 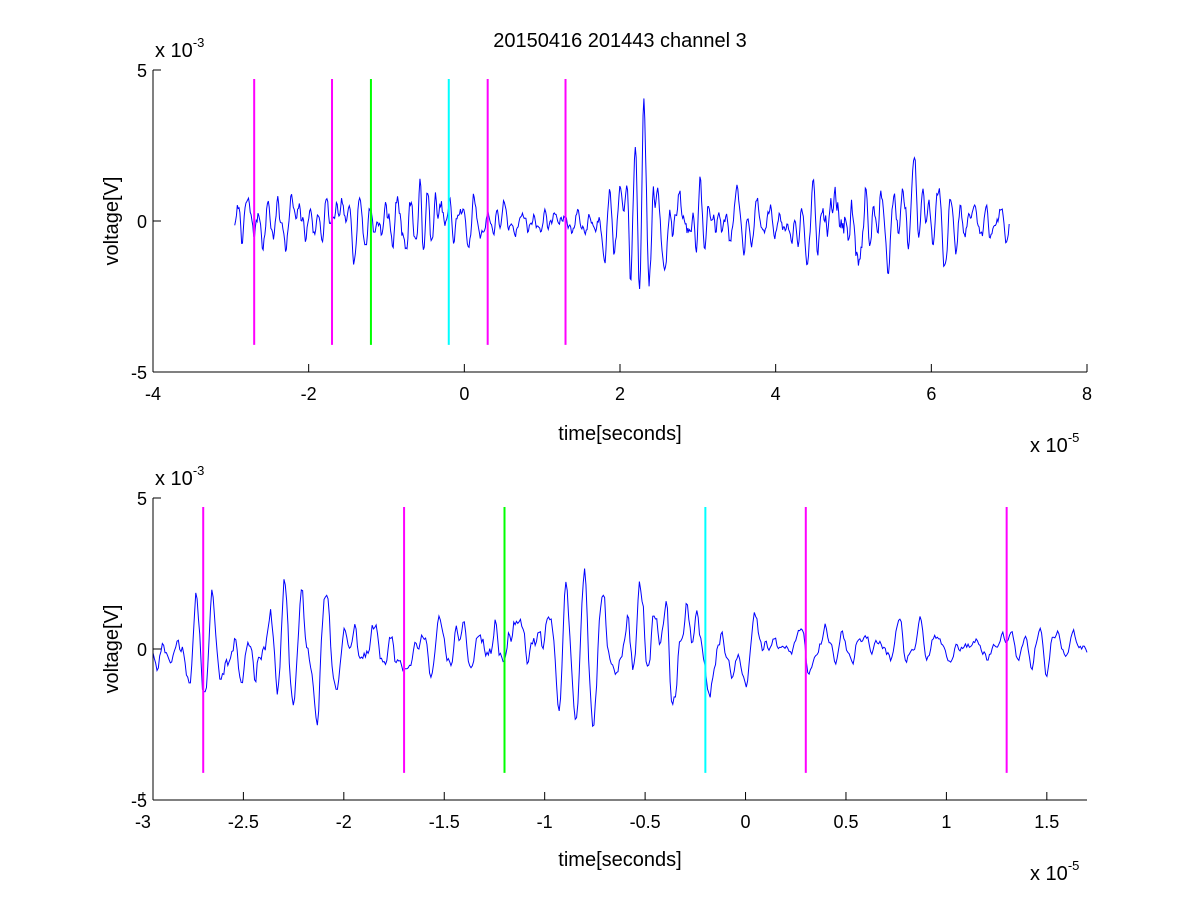 I want to click on top-x-tick-label: 0, so click(x=464, y=394).